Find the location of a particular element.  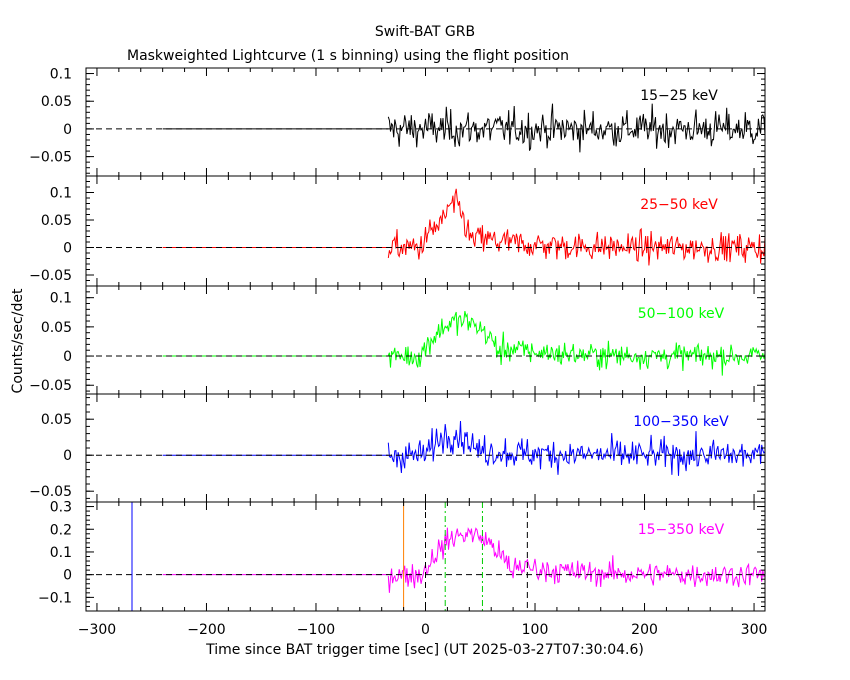

panel-frame is located at coordinates (425, 340).